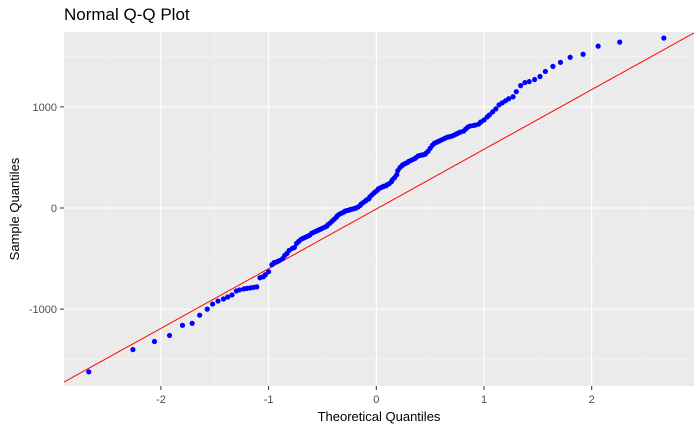  Describe the element at coordinates (592, 400) in the screenshot. I see `x-tick-label: 2` at that location.